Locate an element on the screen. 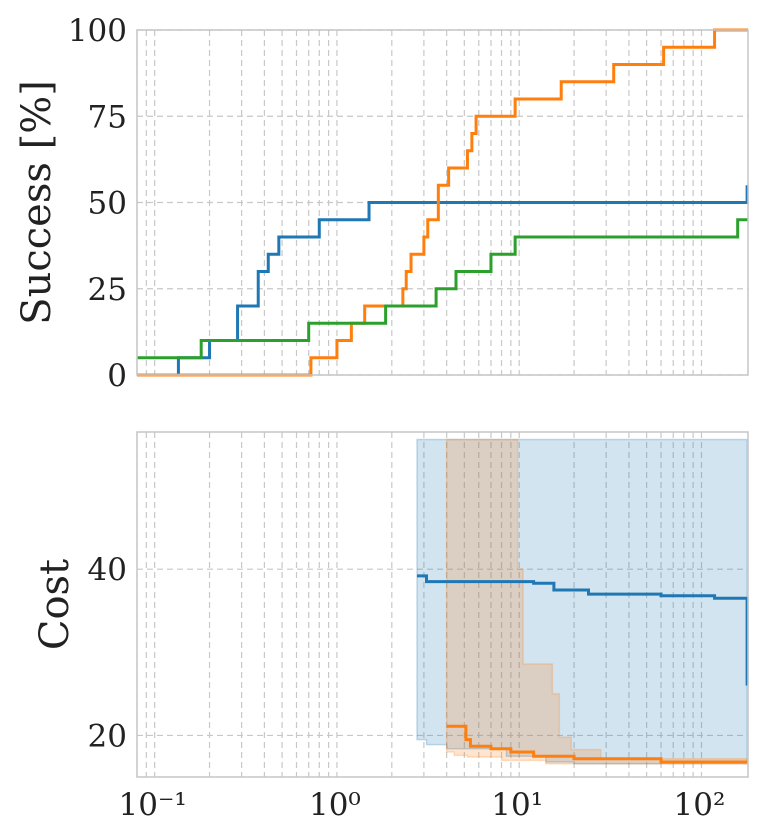 The height and width of the screenshot is (839, 765). y-tick-label: 75 is located at coordinates (107, 117).